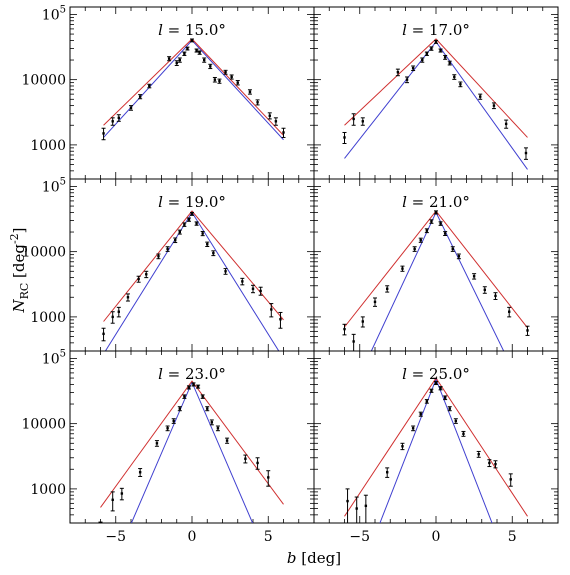 This screenshot has height=575, width=570. Describe the element at coordinates (192, 30) in the screenshot. I see `panel-title: l = 15.0°` at that location.